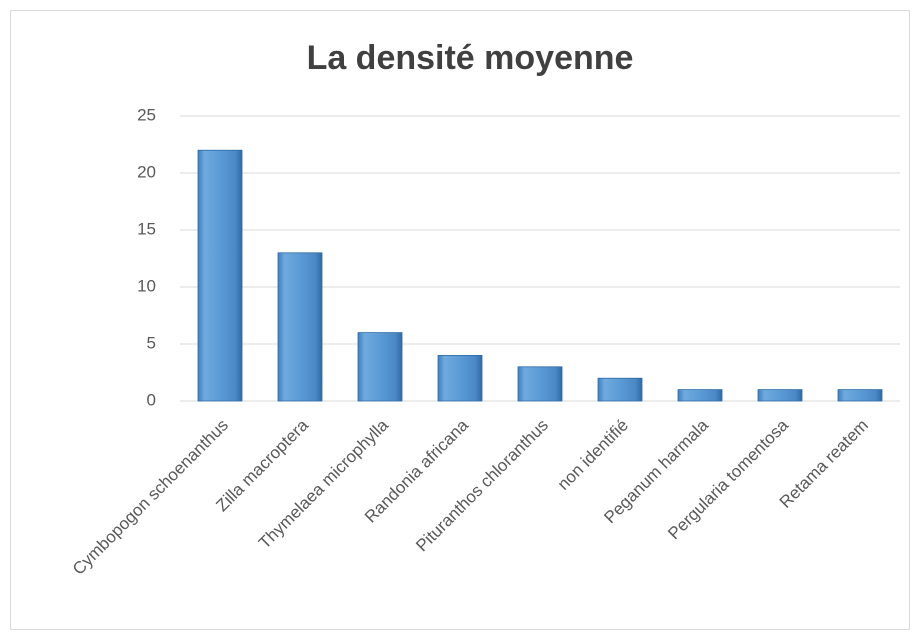  I want to click on y-tick-label: 0, so click(151, 399).